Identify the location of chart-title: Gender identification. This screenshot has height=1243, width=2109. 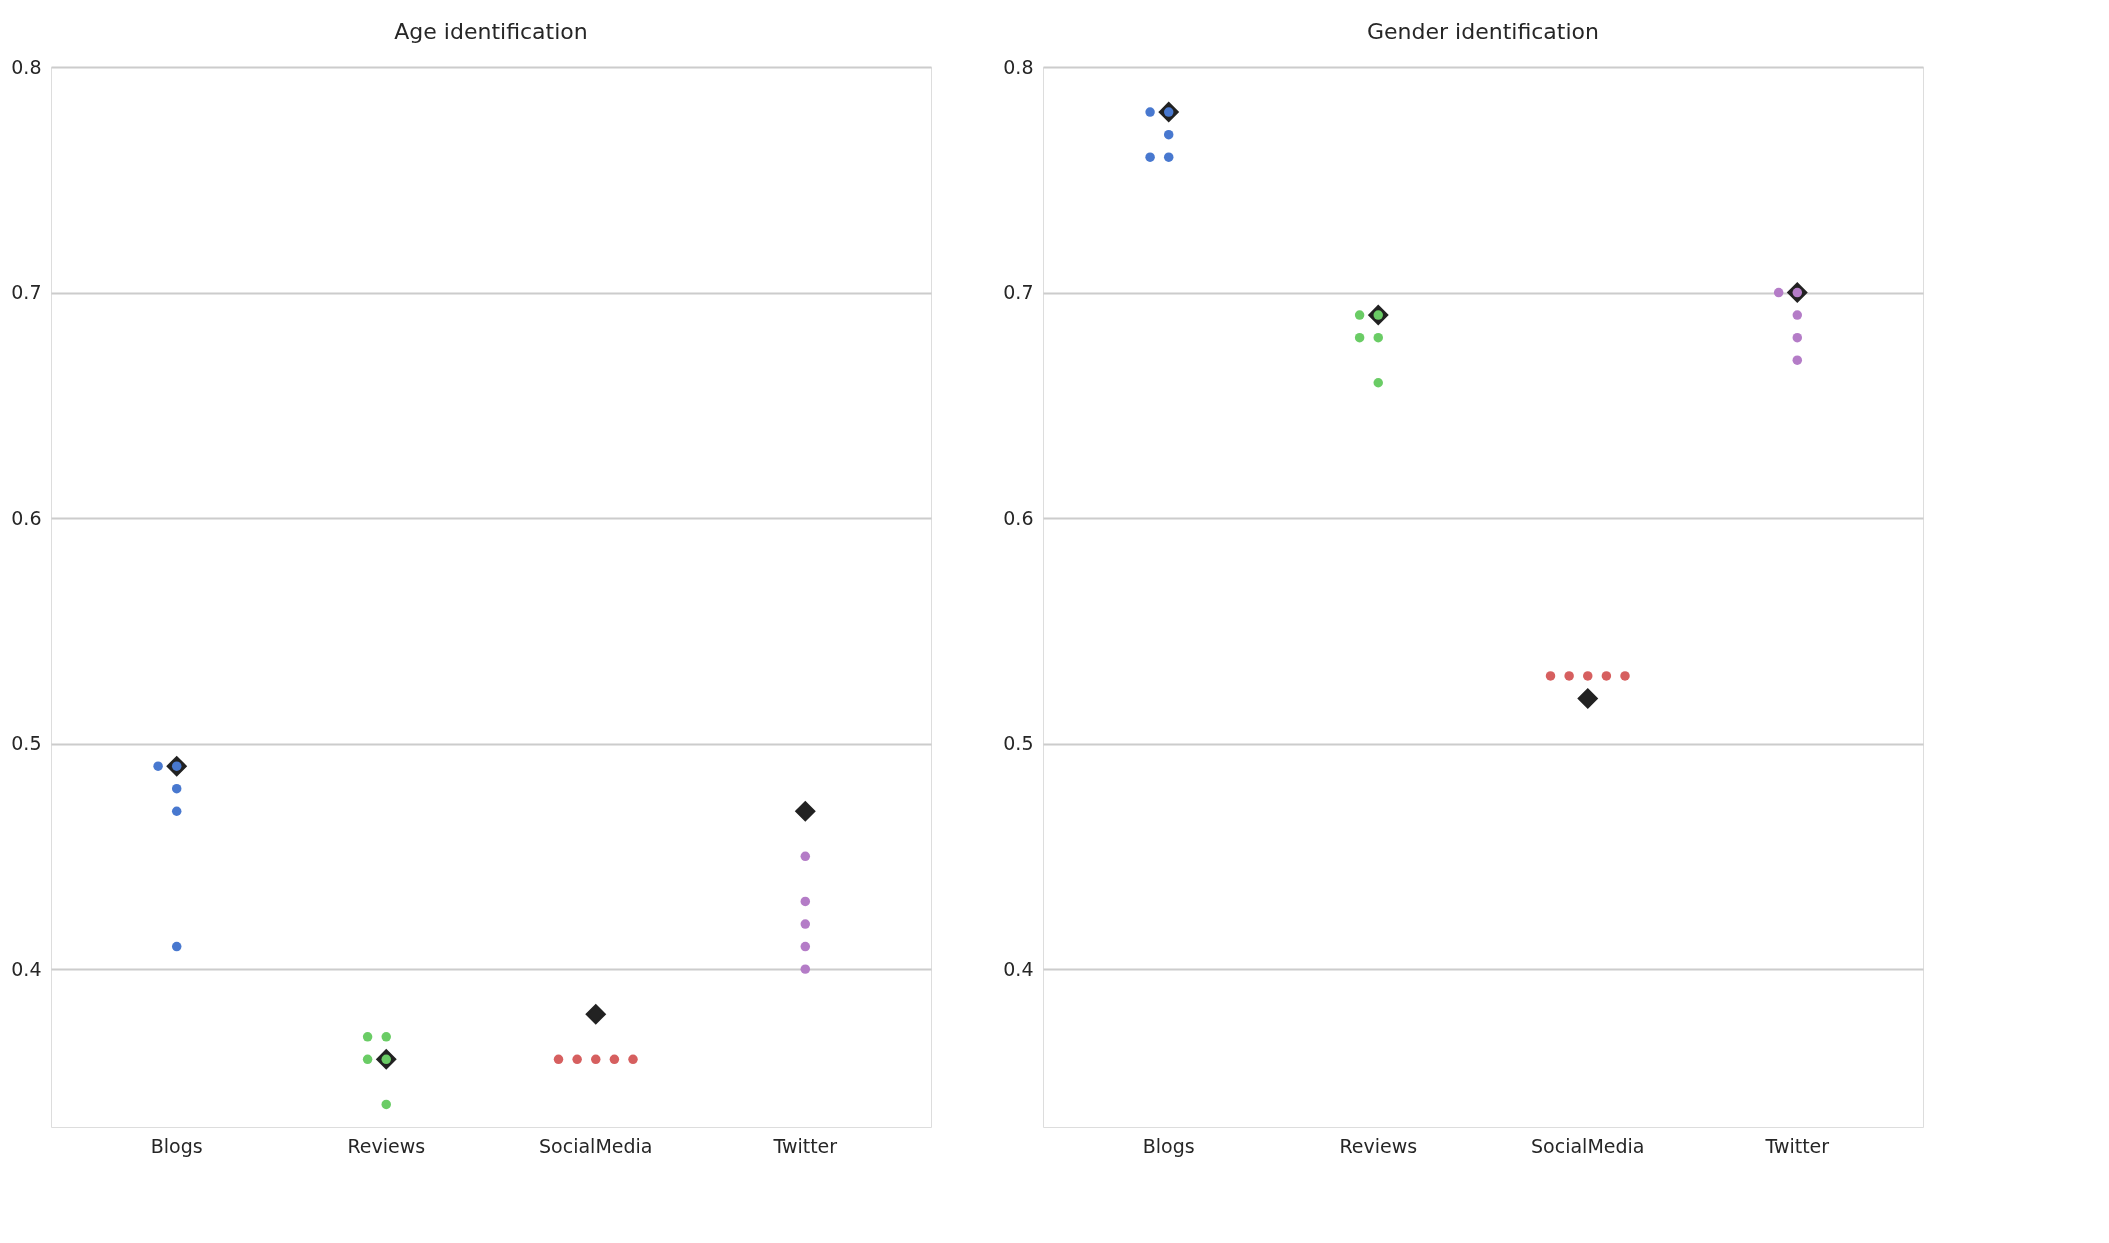
(1483, 31).